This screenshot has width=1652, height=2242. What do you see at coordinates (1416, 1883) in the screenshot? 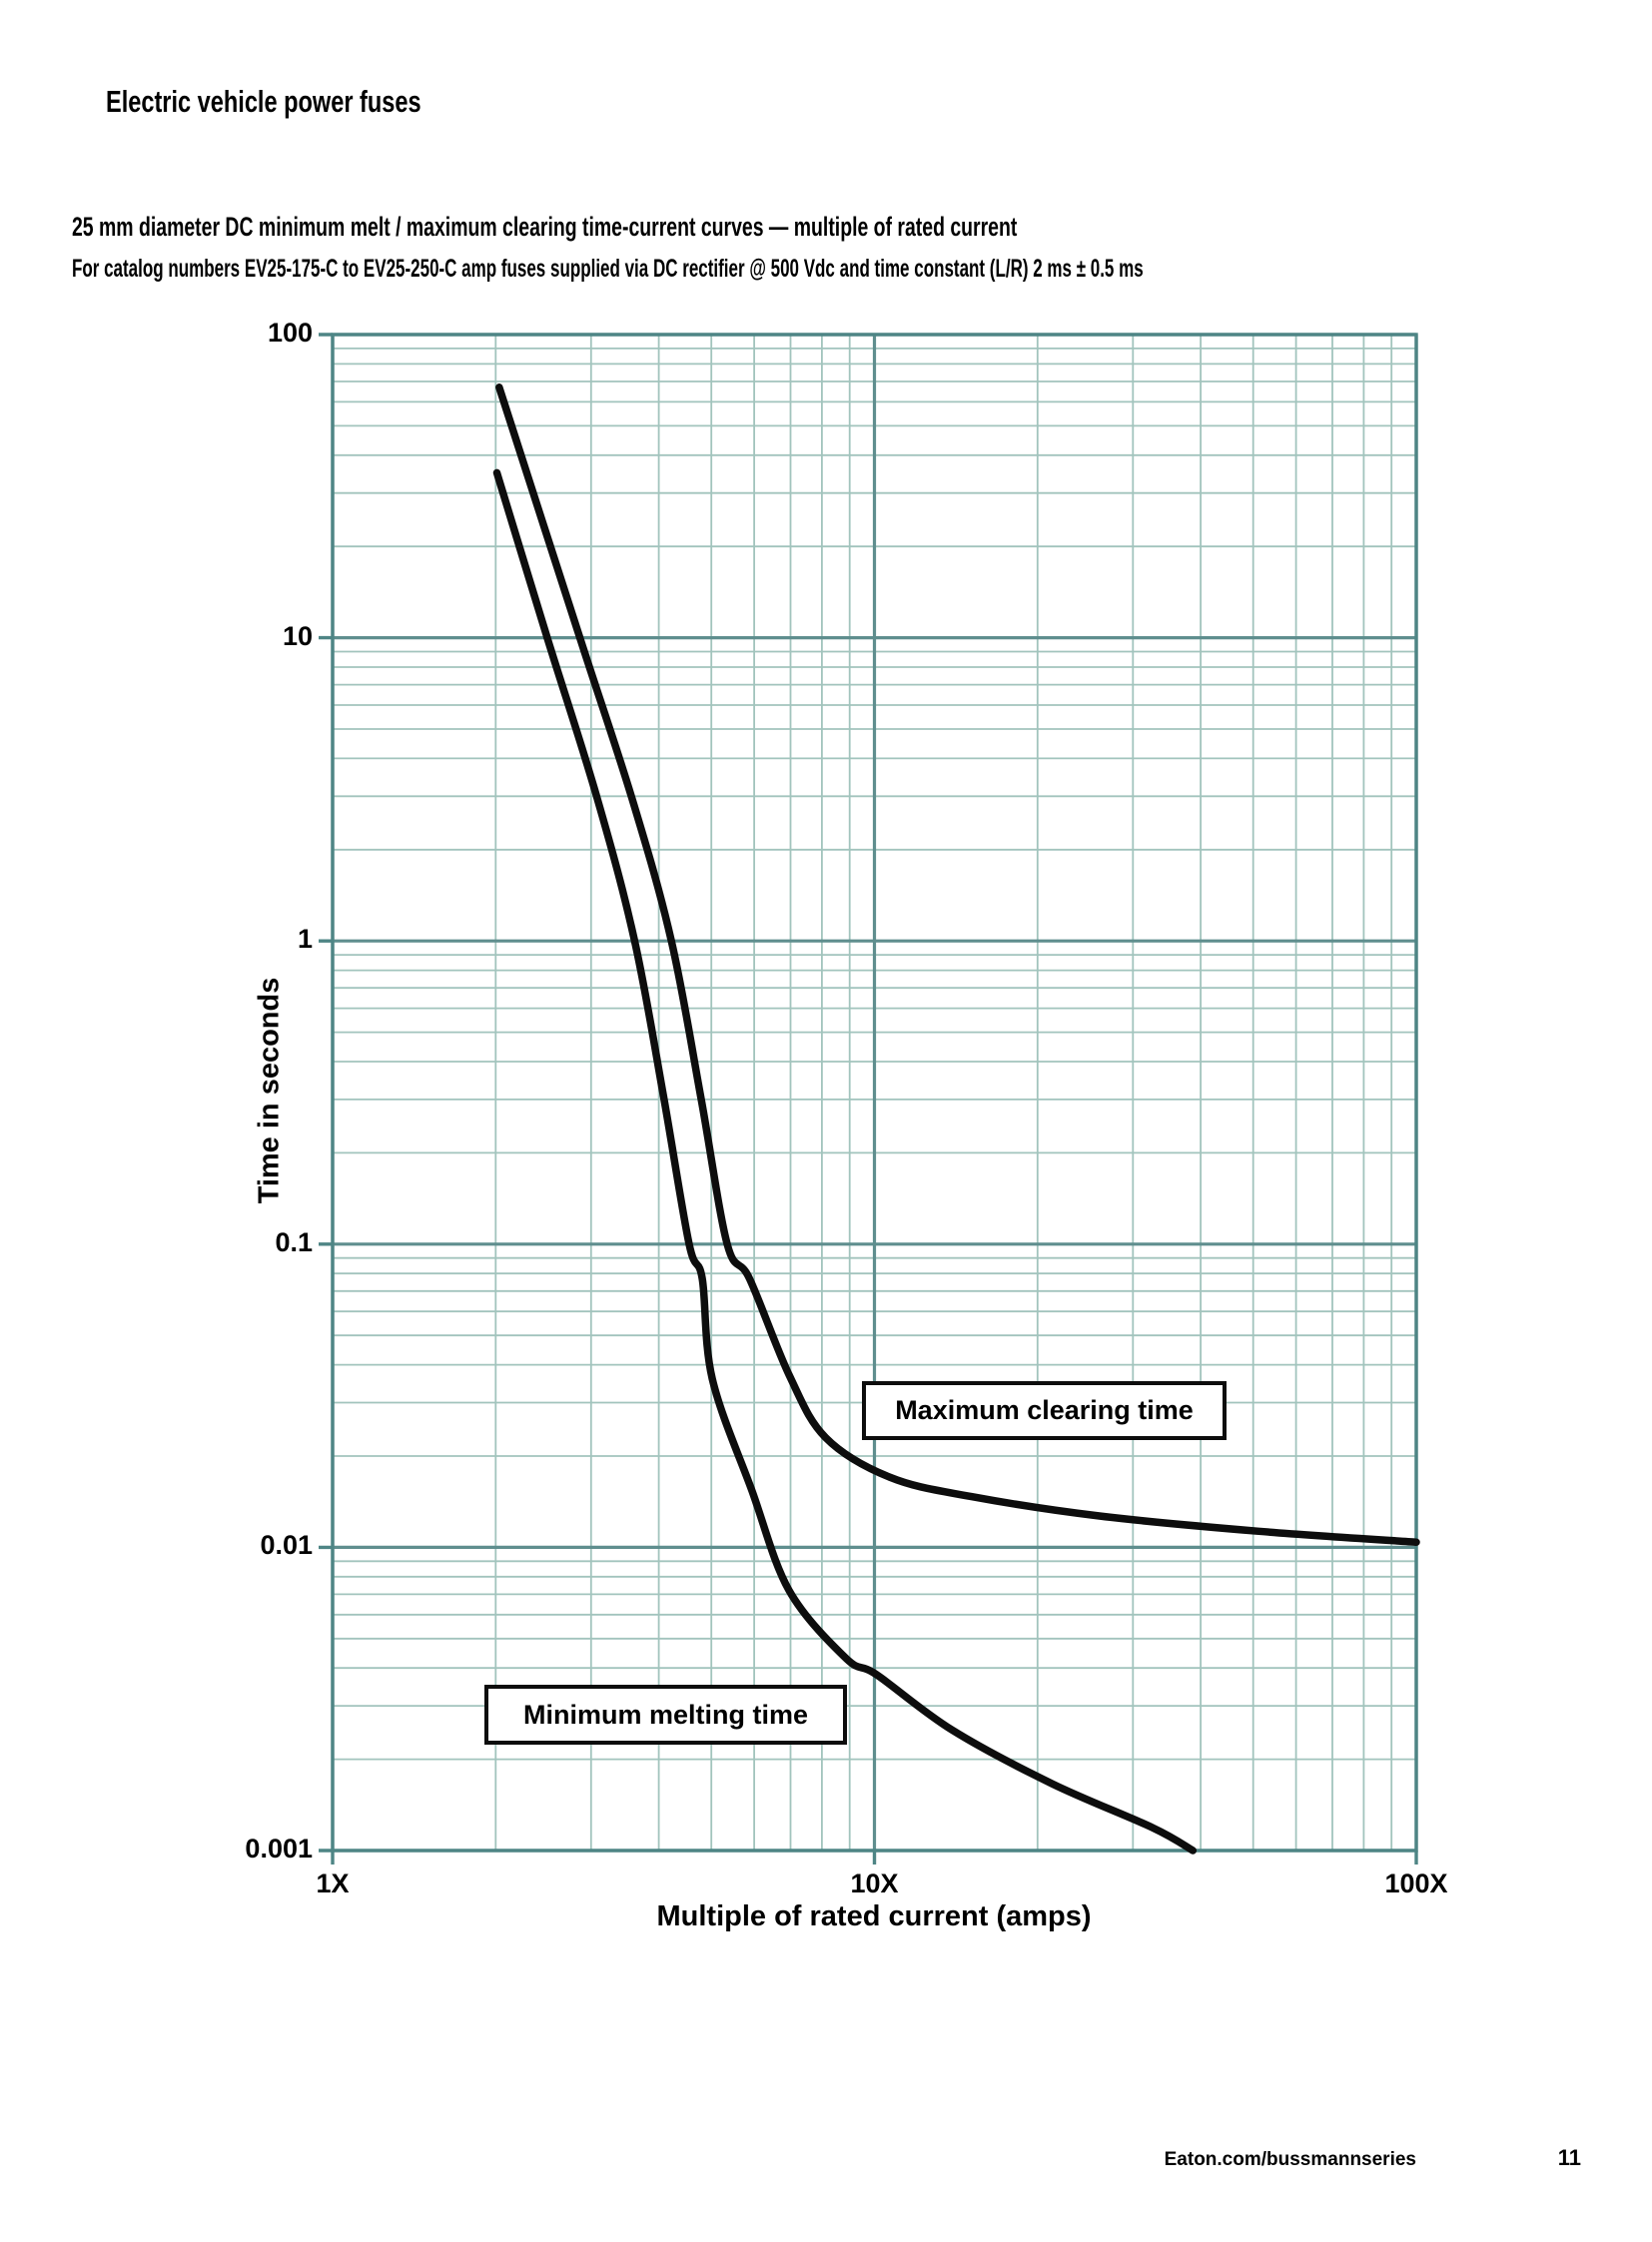
I see `x-tick-label-100X: 100X` at bounding box center [1416, 1883].